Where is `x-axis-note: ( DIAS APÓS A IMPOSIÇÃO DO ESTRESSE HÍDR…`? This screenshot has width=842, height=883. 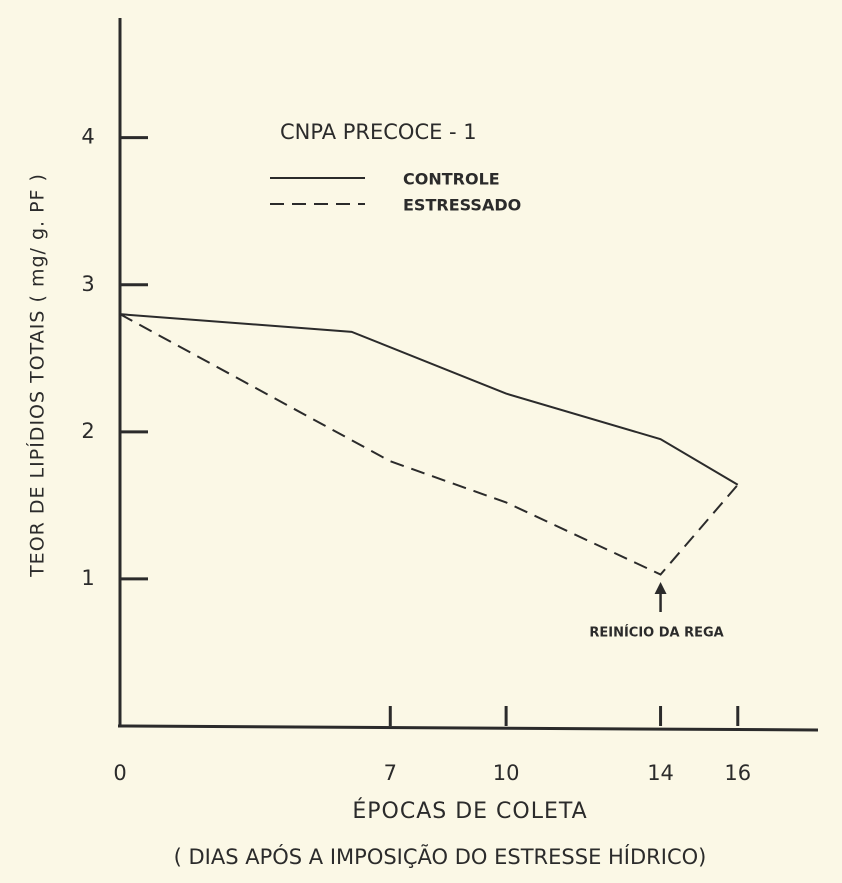
x-axis-note: ( DIAS APÓS A IMPOSIÇÃO DO ESTRESSE HÍDR… is located at coordinates (440, 856).